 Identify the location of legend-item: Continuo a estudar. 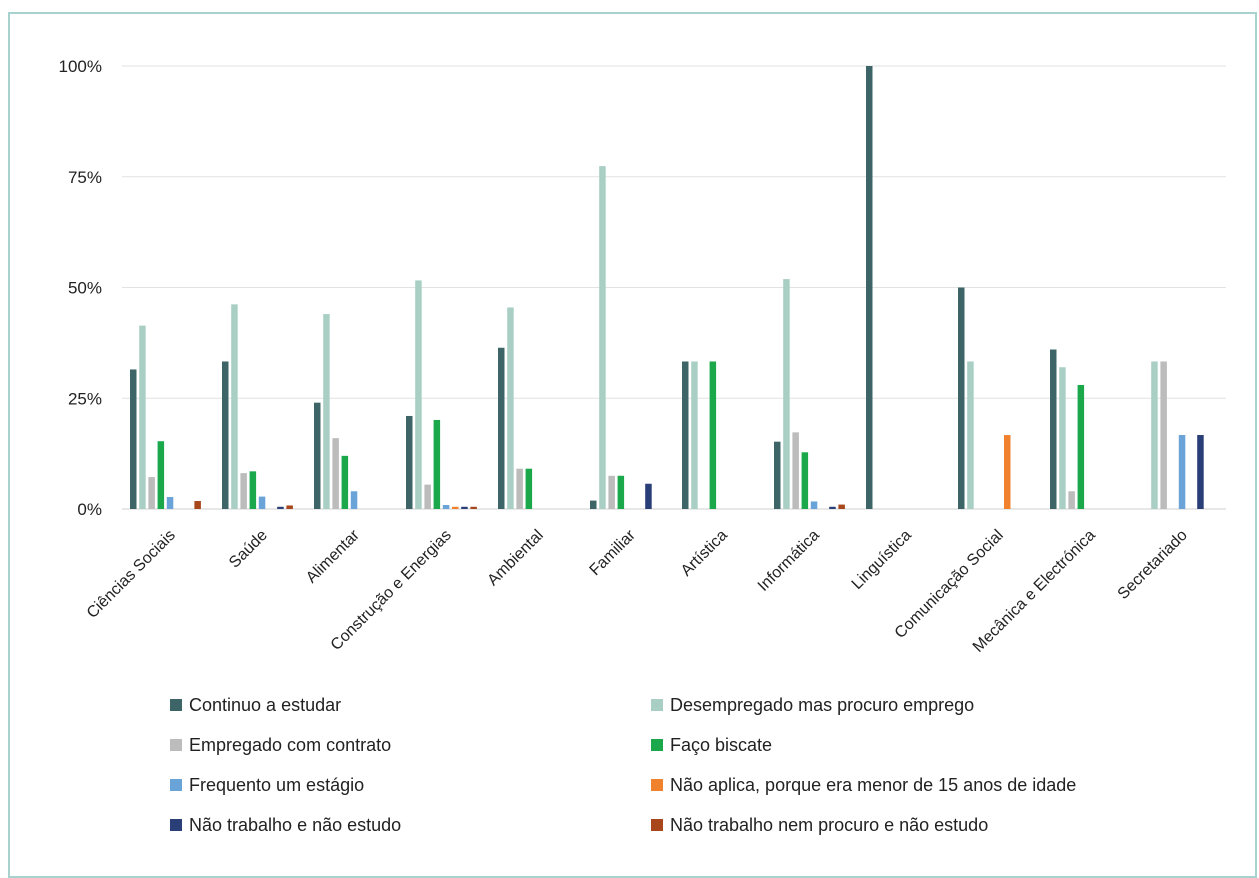
(255, 705).